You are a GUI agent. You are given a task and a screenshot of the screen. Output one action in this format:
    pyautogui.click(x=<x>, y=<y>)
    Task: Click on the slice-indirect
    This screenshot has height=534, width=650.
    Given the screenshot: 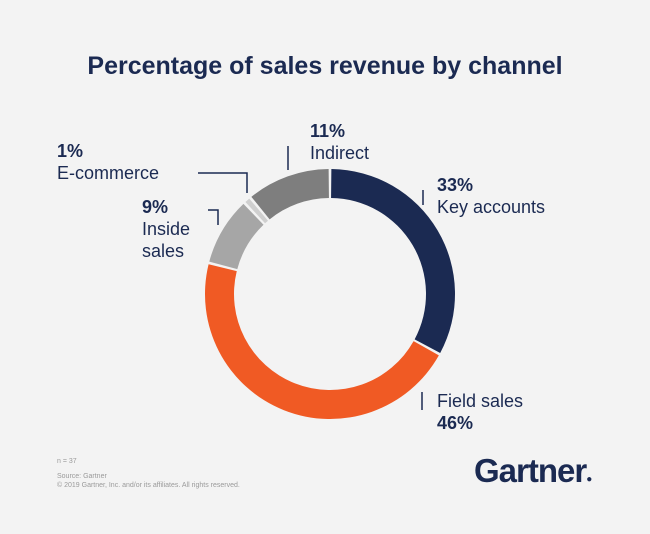 What is the action you would take?
    pyautogui.click(x=290, y=194)
    